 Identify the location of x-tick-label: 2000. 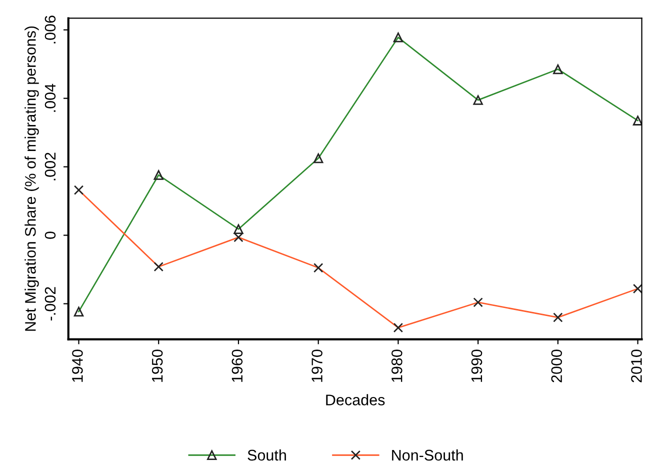
(556, 366).